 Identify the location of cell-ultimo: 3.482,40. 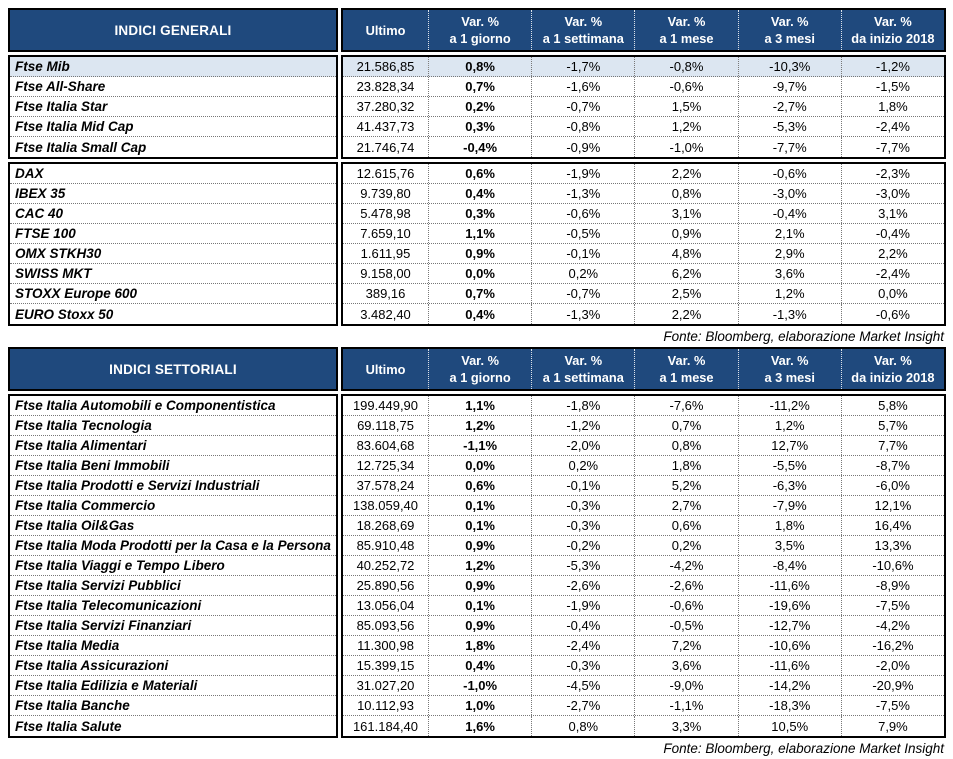
(385, 314).